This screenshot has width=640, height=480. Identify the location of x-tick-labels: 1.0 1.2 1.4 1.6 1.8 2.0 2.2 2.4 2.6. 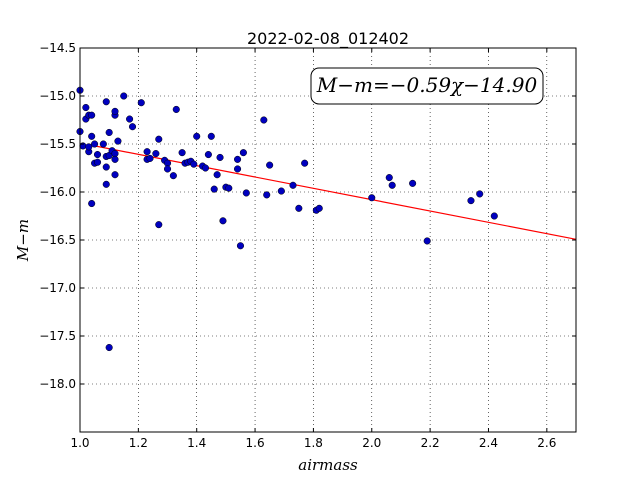
(313, 443).